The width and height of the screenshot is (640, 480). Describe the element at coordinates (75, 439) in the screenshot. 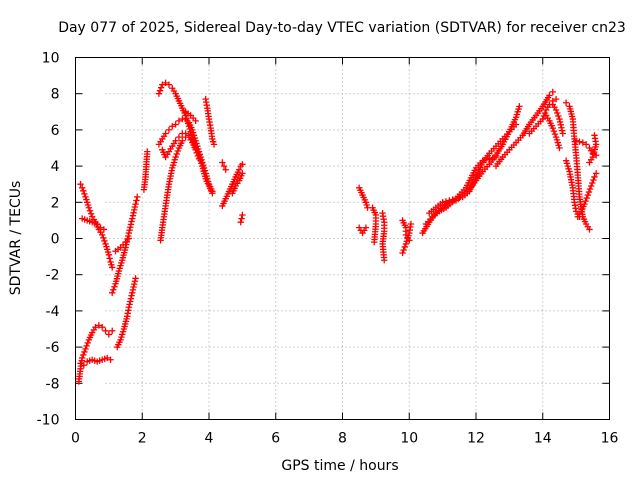

I see `x-tick-label: 0` at that location.